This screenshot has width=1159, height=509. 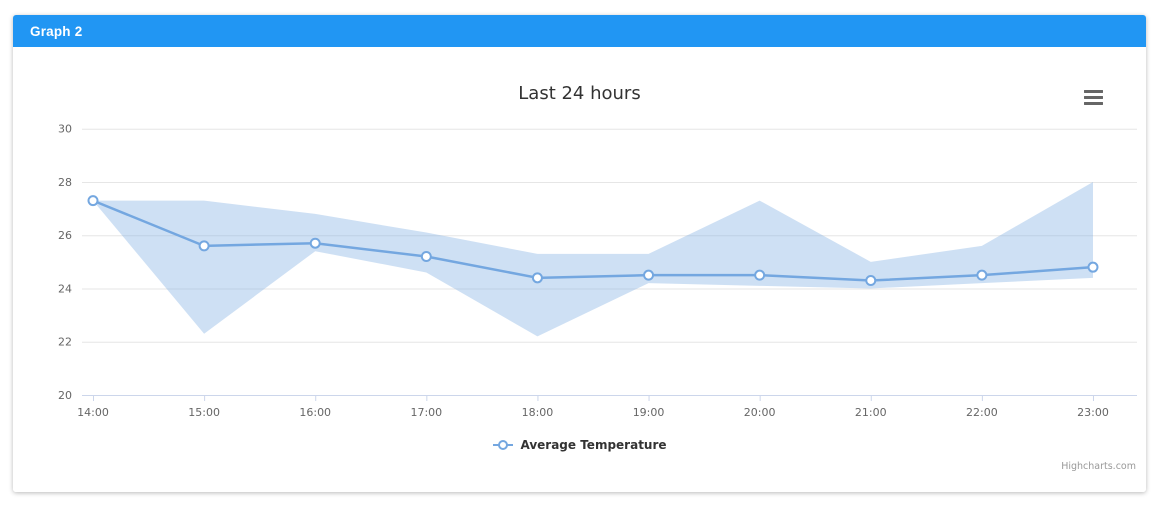 What do you see at coordinates (579, 31) in the screenshot?
I see `card-header: Graph 2` at bounding box center [579, 31].